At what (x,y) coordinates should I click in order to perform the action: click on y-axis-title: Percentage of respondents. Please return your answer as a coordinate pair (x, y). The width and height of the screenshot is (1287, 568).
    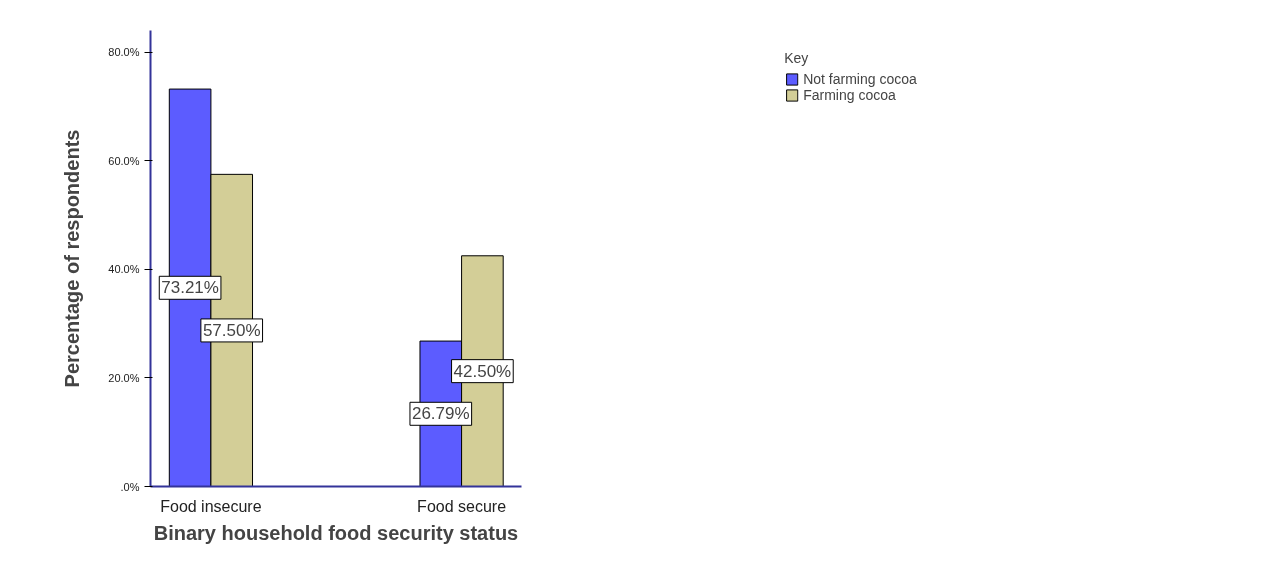
    Looking at the image, I should click on (72, 258).